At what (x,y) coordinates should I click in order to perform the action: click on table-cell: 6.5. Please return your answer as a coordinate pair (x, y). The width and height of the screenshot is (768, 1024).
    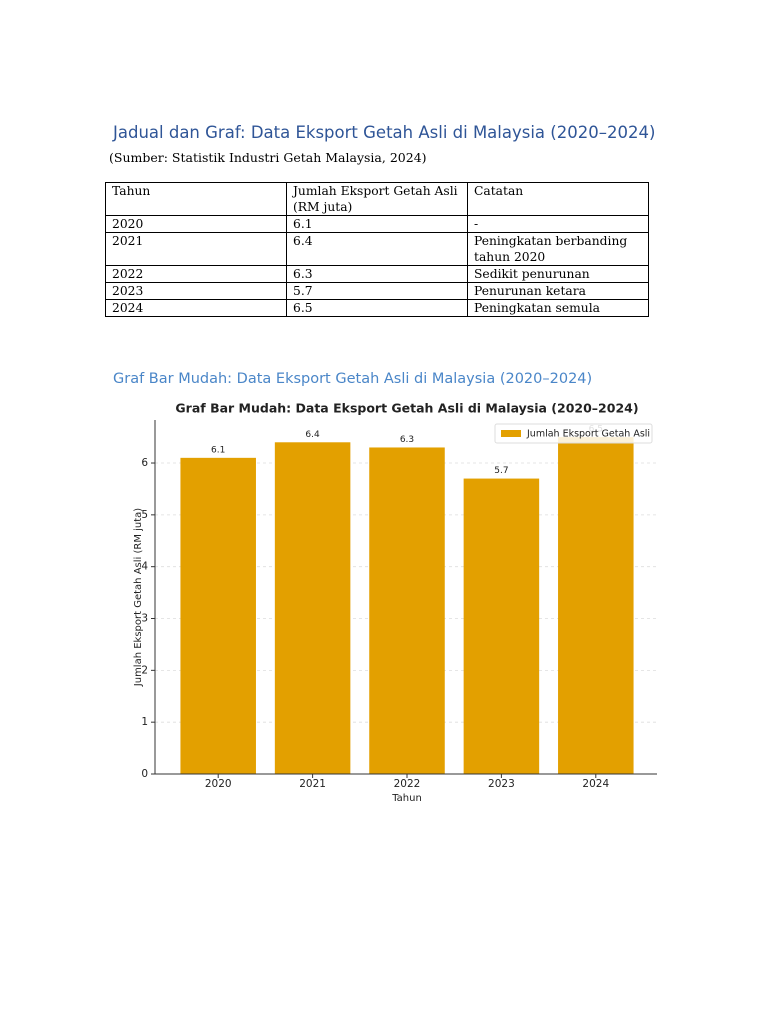
    Looking at the image, I should click on (377, 308).